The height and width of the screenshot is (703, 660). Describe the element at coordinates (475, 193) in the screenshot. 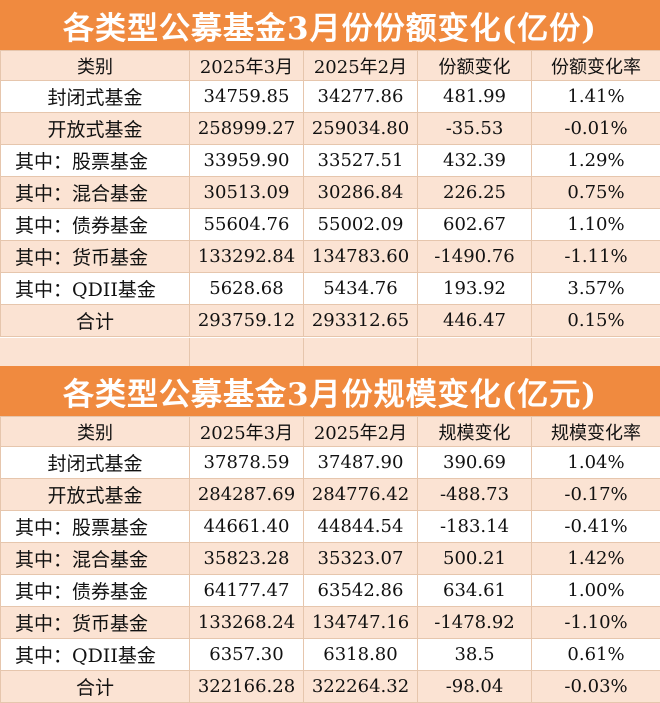

I see `cell-change: 226.25` at that location.